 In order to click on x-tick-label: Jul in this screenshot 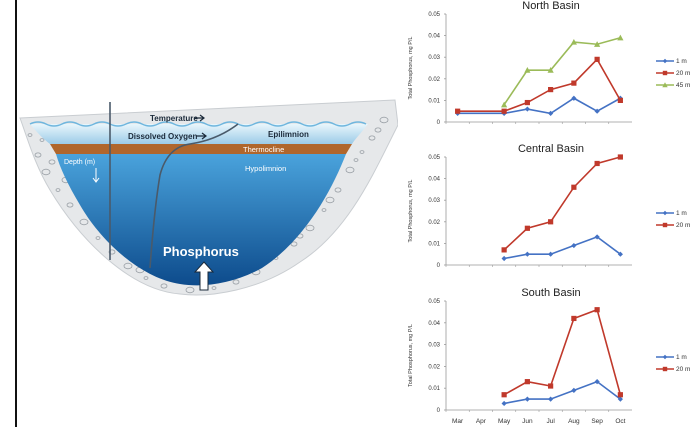, I will do `click(550, 421)`.